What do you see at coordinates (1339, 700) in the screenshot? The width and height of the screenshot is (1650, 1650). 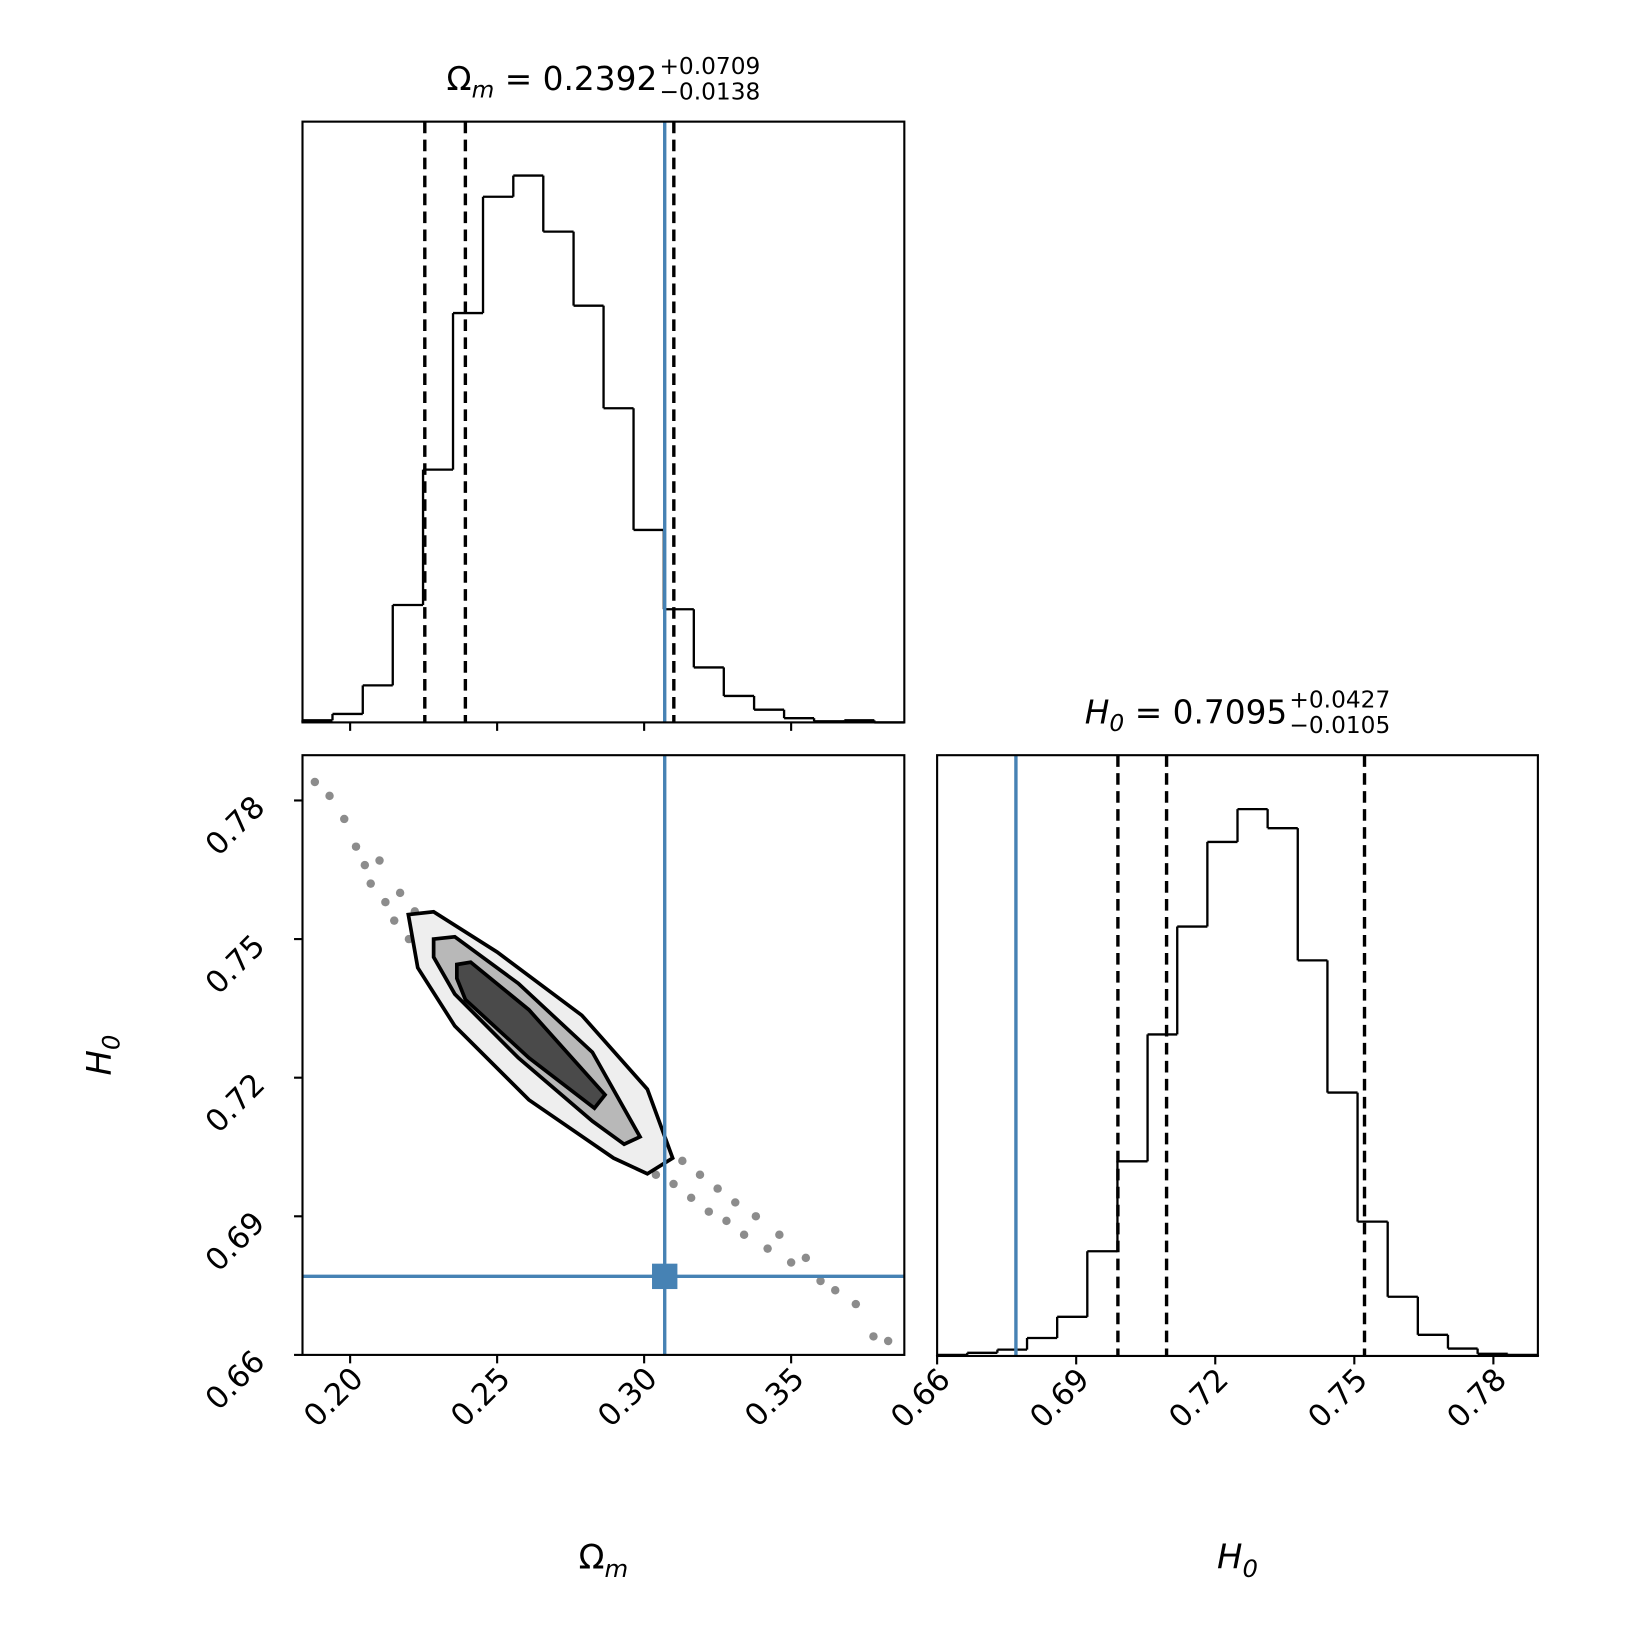 I see `title-upper: +0.0427` at bounding box center [1339, 700].